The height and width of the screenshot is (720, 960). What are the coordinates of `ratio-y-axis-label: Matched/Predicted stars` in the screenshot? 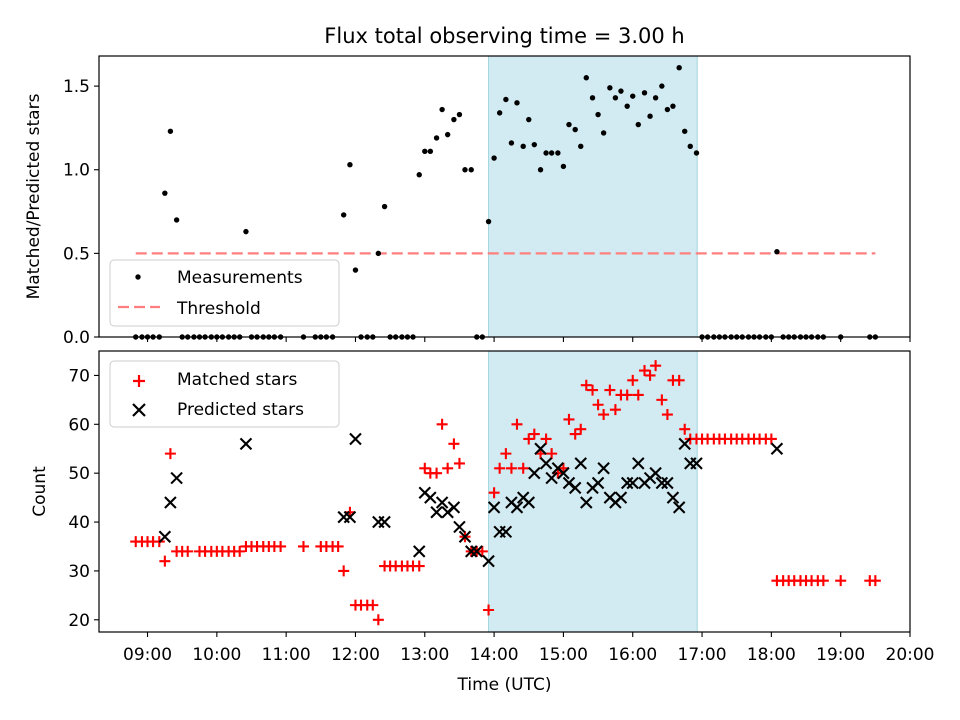 It's located at (34, 196).